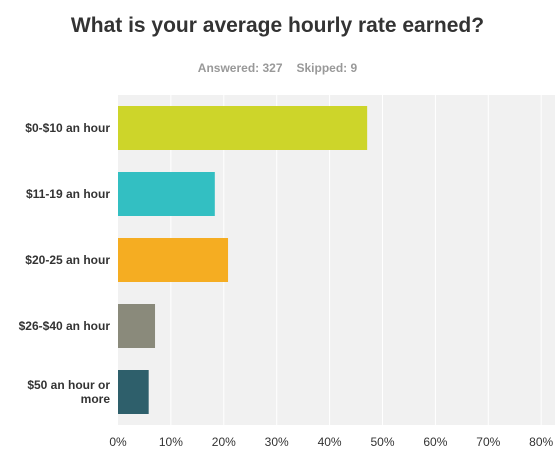 The width and height of the screenshot is (555, 464). Describe the element at coordinates (68, 392) in the screenshot. I see `category-label: $50 an hour or more` at that location.